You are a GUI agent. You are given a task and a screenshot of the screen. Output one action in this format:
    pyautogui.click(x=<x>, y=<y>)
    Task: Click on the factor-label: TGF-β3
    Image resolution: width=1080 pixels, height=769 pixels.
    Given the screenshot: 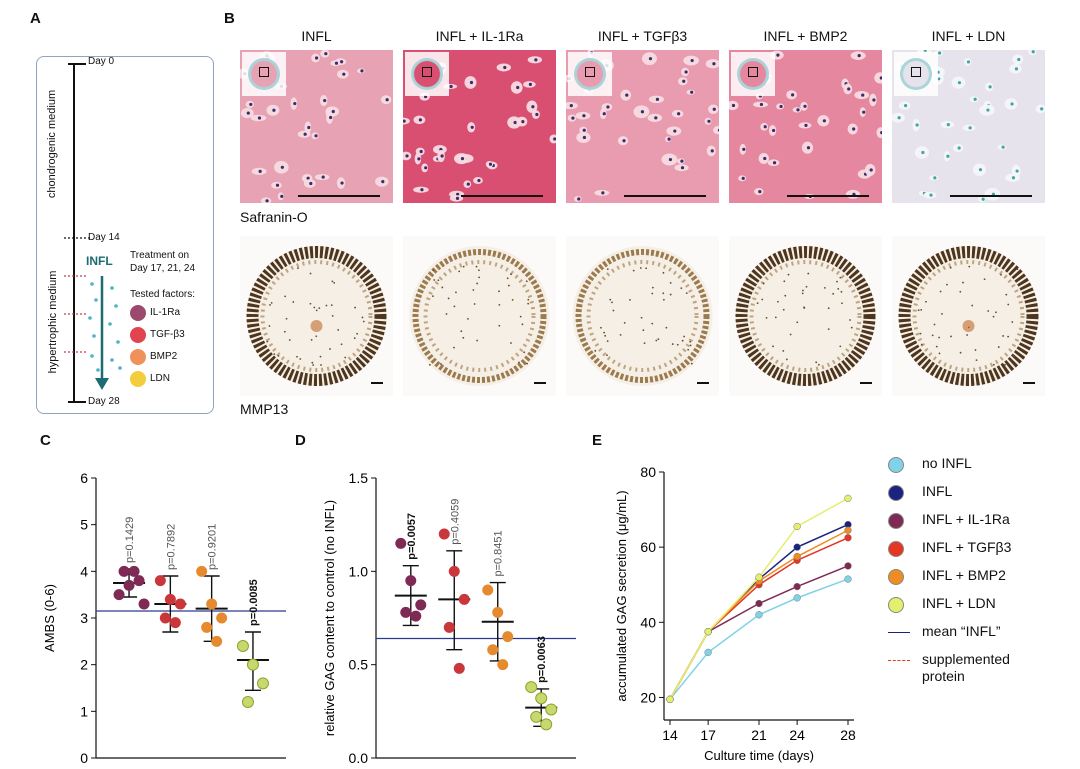 What is the action you would take?
    pyautogui.click(x=167, y=334)
    